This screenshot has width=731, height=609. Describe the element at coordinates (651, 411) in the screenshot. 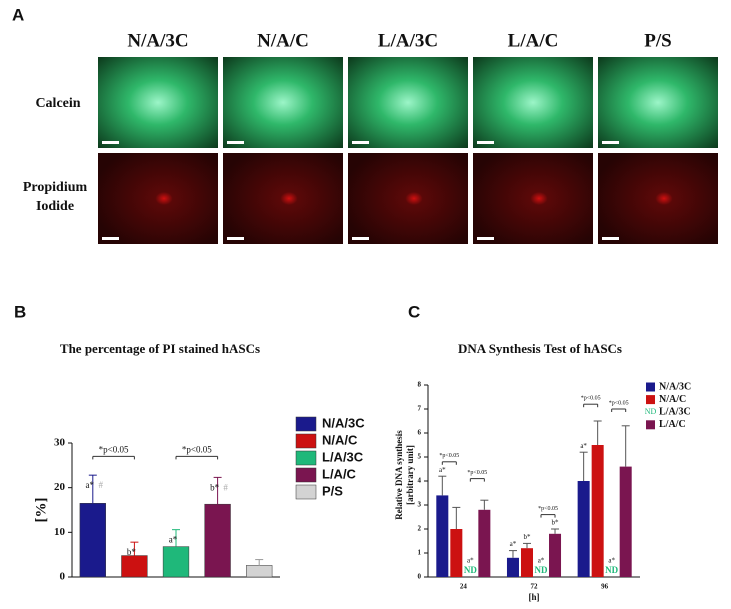

I see `legend-symbol: ND` at that location.